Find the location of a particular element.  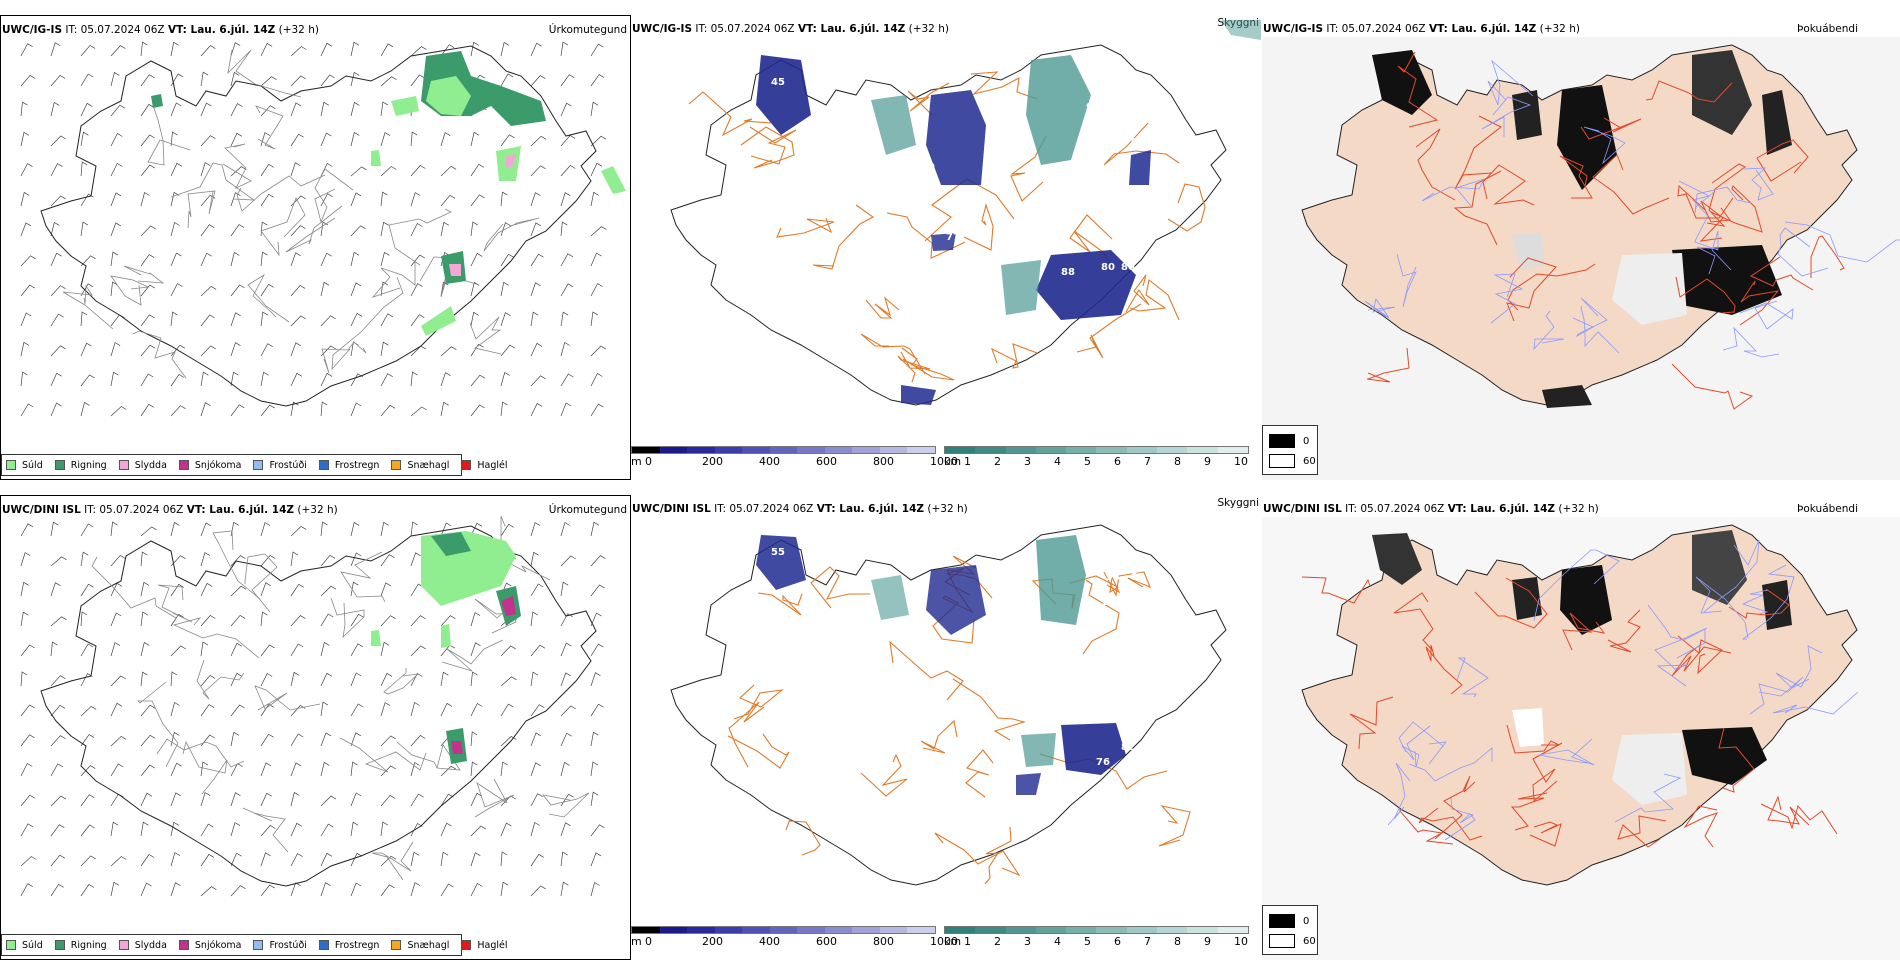

legend-label: Snæhagl is located at coordinates (428, 465).